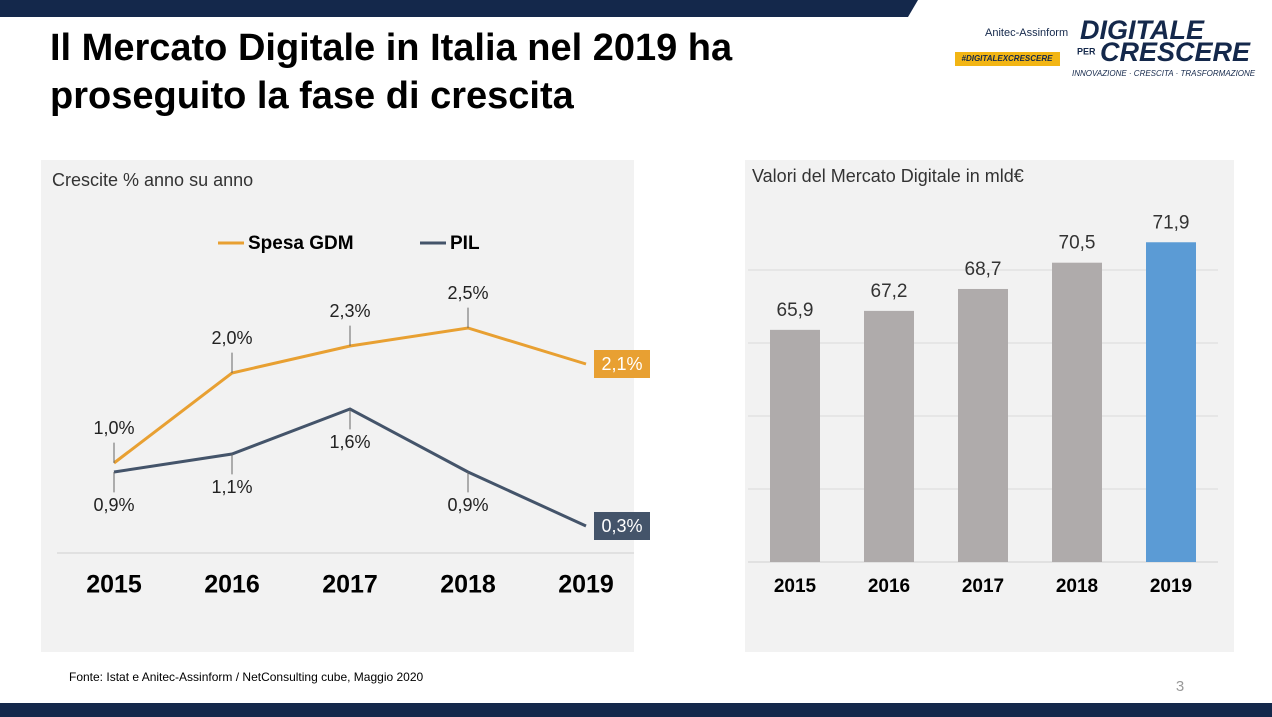  Describe the element at coordinates (231, 487) in the screenshot. I see `data-label: 1,1%` at that location.